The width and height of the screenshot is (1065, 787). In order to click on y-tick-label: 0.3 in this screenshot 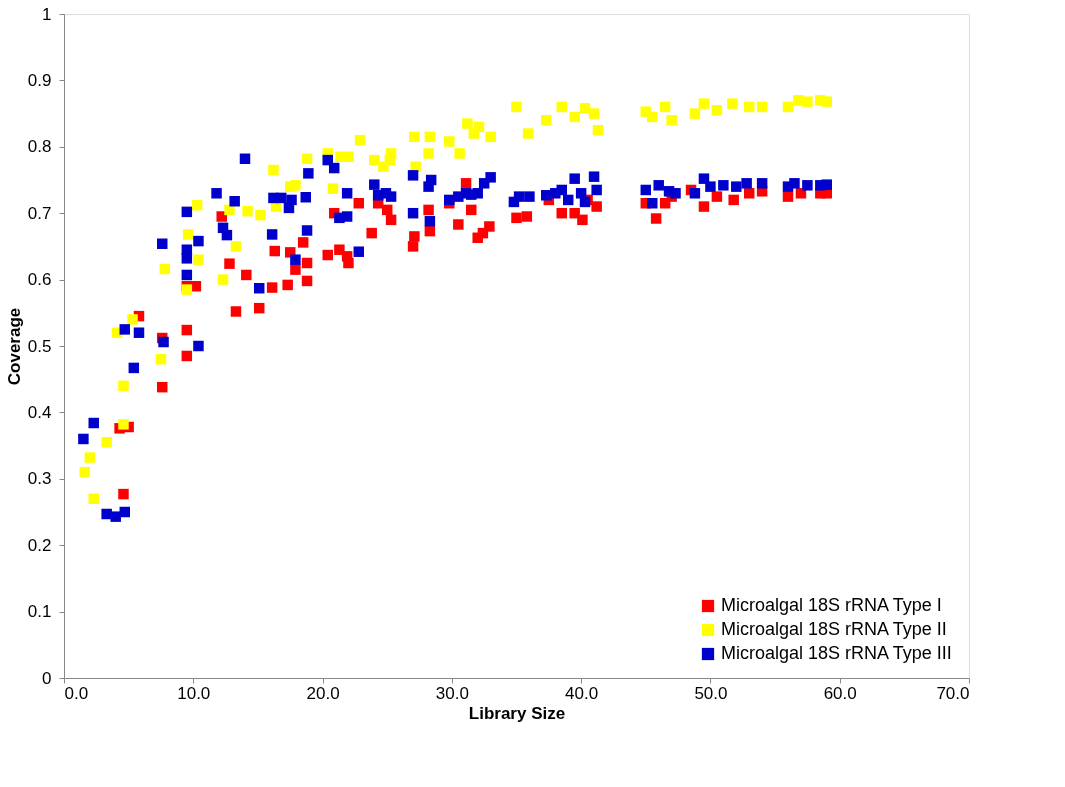, I will do `click(39, 479)`.